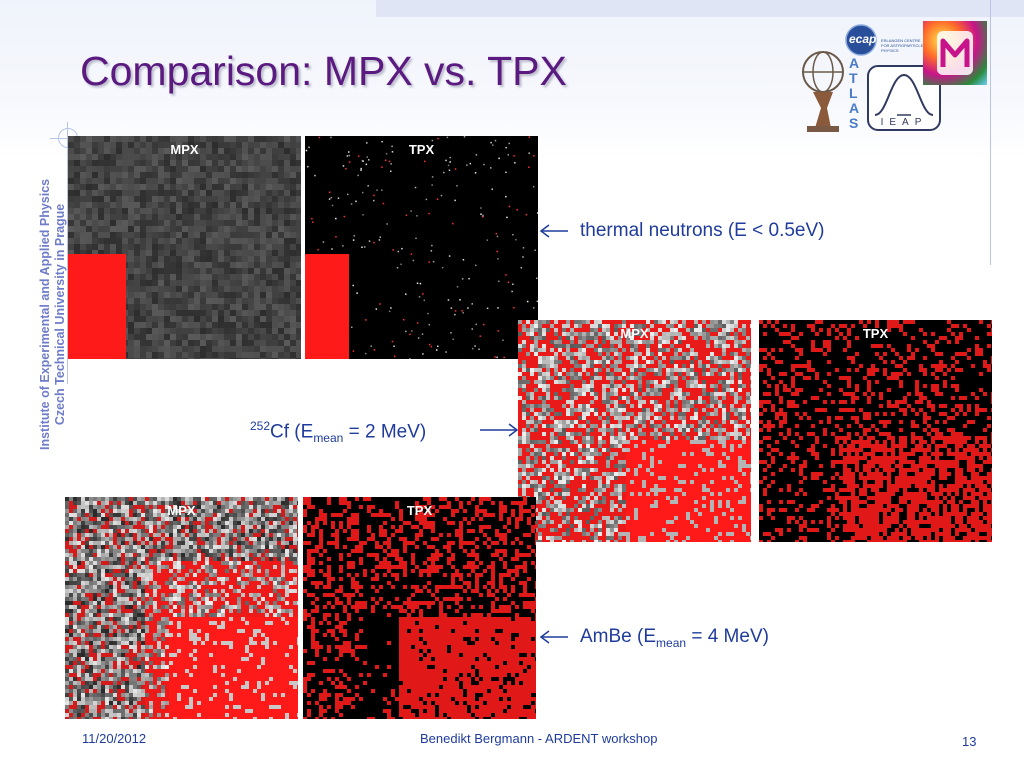  What do you see at coordinates (60, 314) in the screenshot?
I see `institute-line-2: Czech Technical University in Prague` at bounding box center [60, 314].